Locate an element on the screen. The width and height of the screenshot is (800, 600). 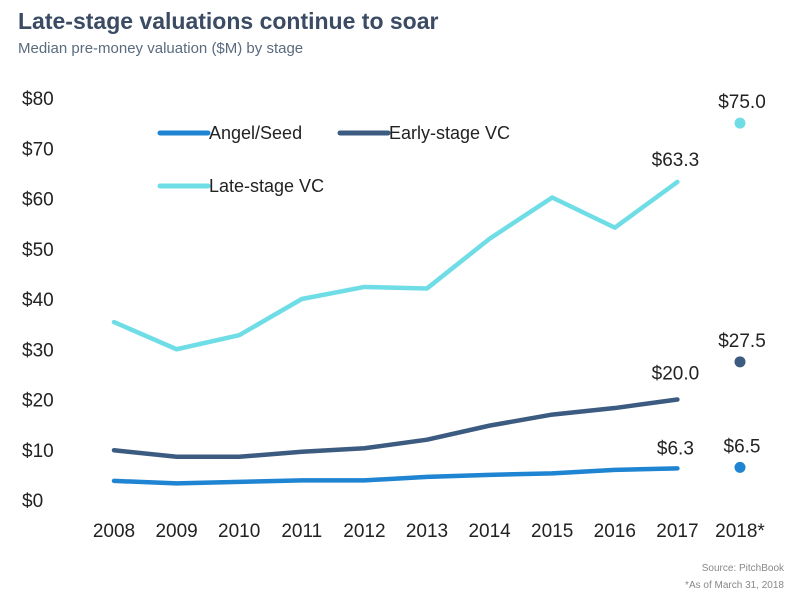
y-tick-label: $20 is located at coordinates (38, 401).